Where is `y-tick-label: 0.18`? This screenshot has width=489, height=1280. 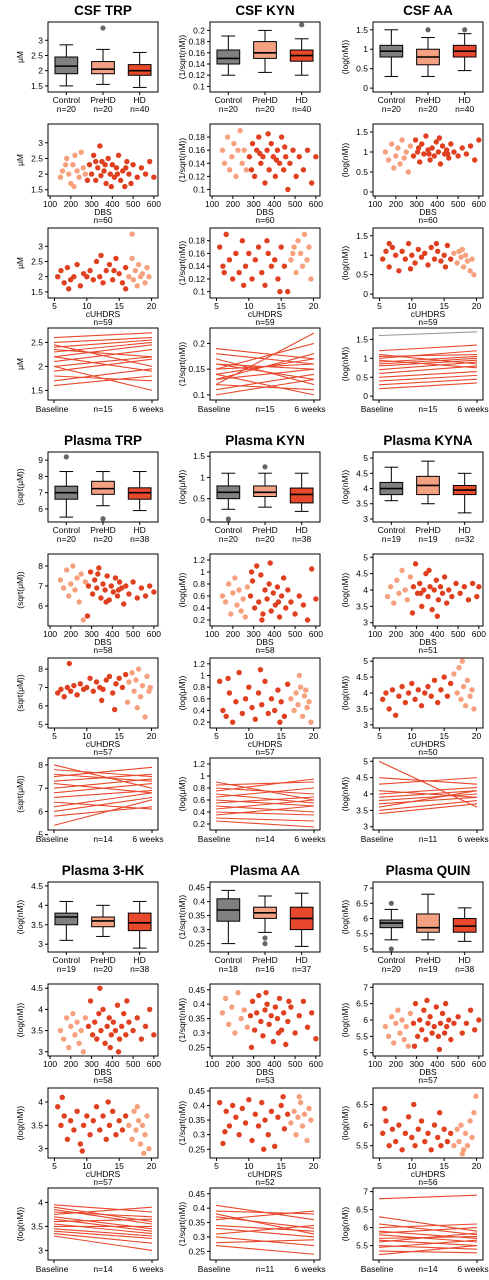 y-tick-label: 0.18 is located at coordinates (196, 137).